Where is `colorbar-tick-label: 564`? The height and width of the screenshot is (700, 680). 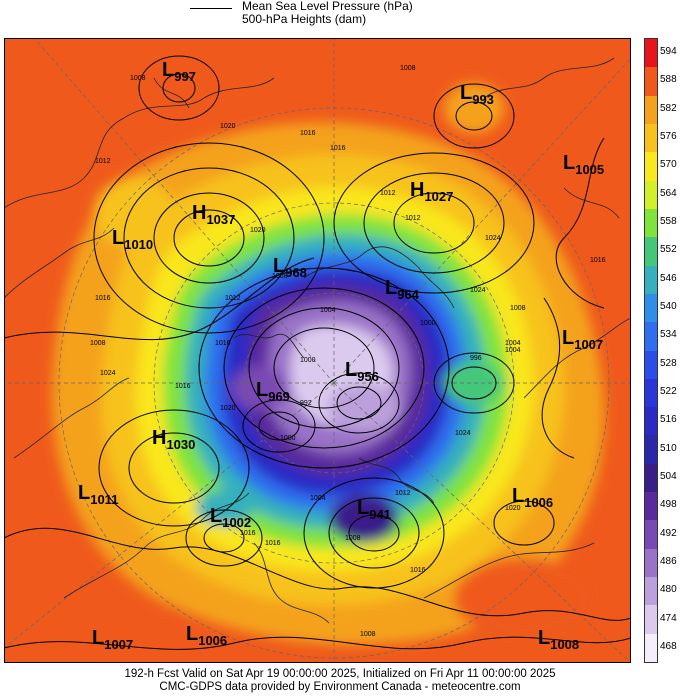 colorbar-tick-label: 564 is located at coordinates (668, 193).